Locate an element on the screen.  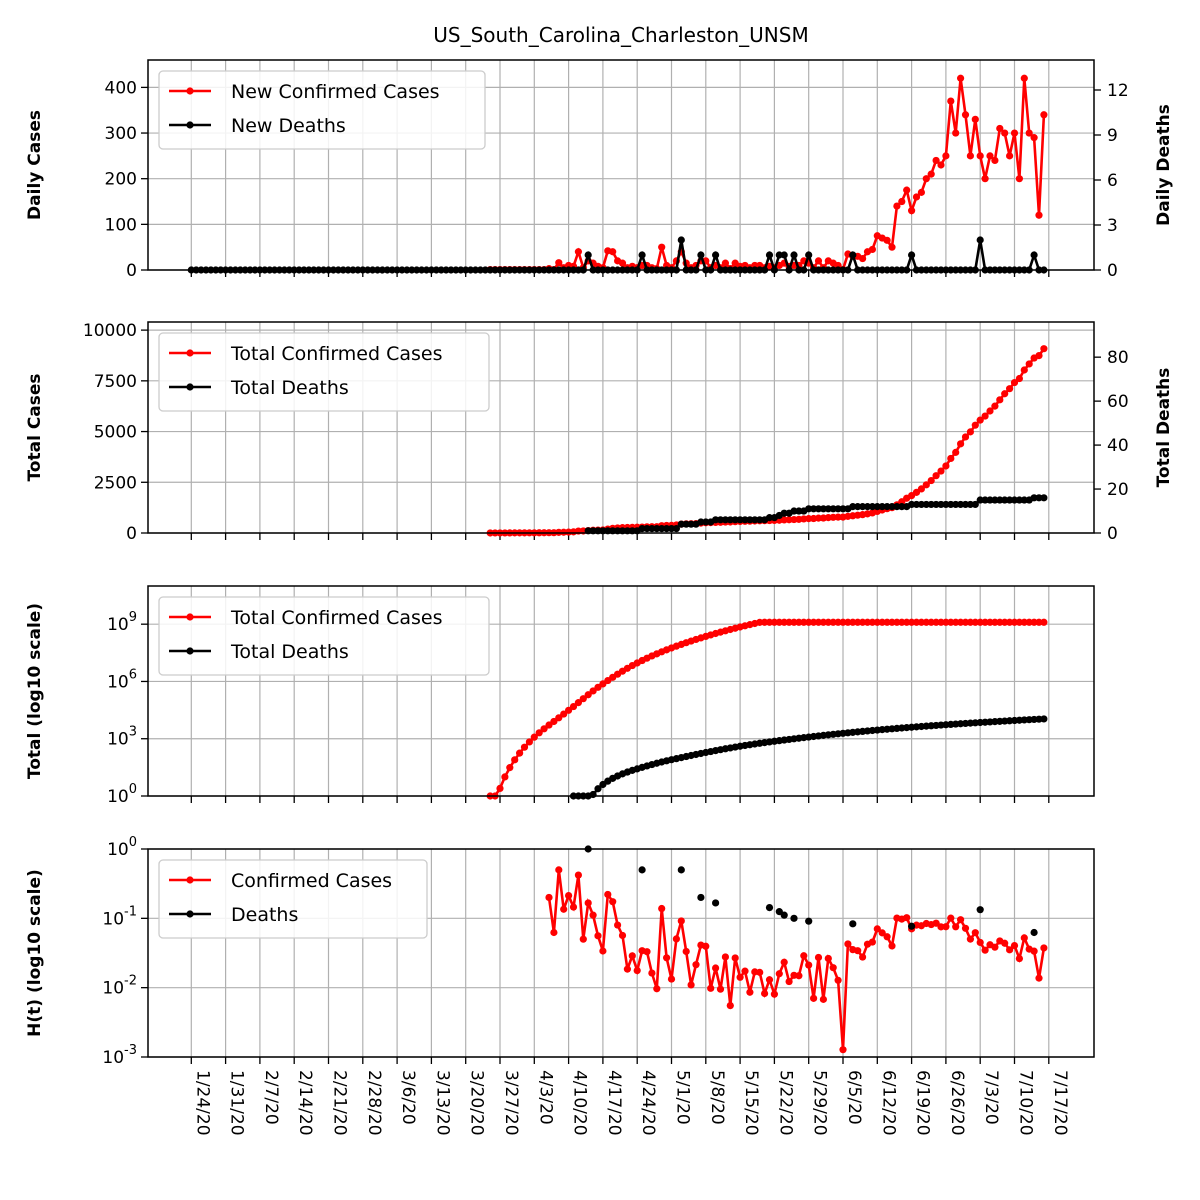
x-tick-label: 2/7/20 is located at coordinates (271, 1097).